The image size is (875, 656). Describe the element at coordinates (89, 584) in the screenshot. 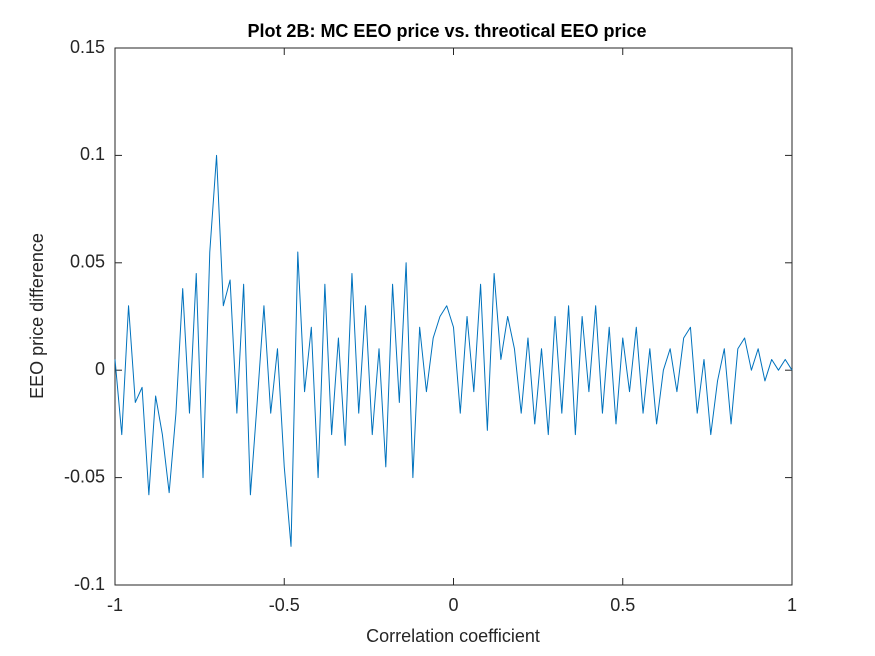

I see `y-tick-label: -0.1` at that location.